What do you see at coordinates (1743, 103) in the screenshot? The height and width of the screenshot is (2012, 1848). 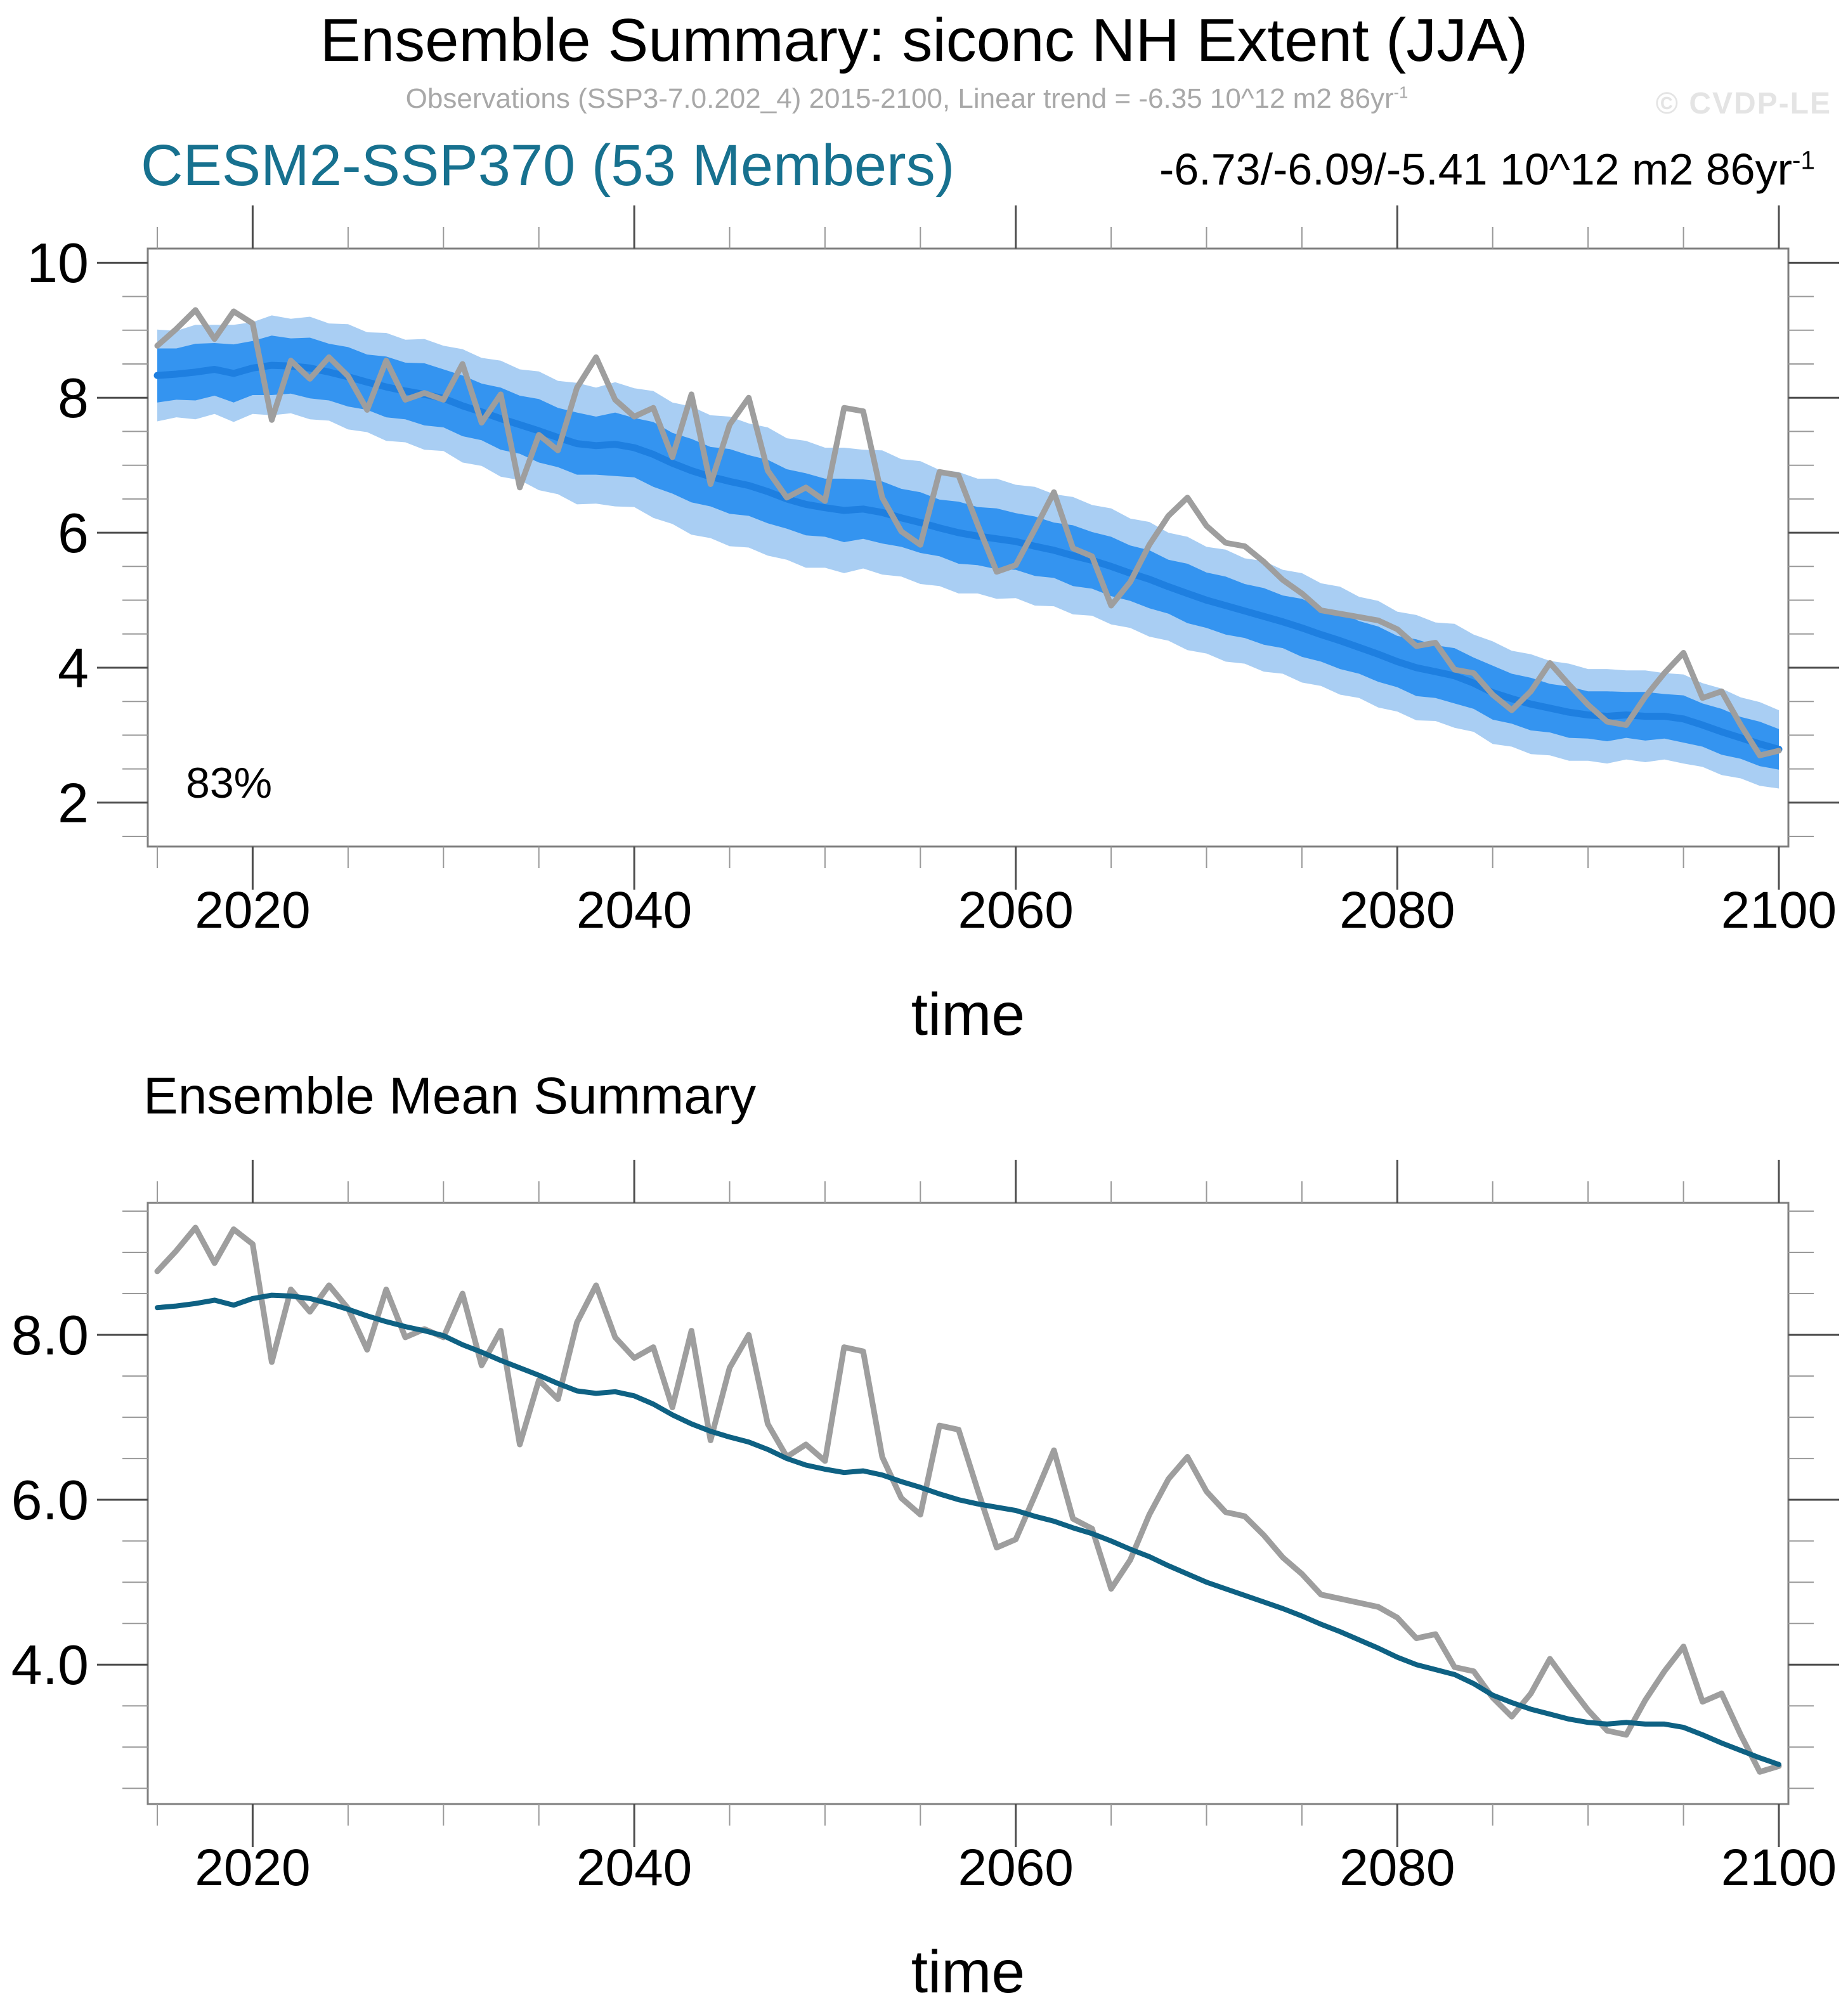 I see `cvdp-watermark: © CVDP-LE` at bounding box center [1743, 103].